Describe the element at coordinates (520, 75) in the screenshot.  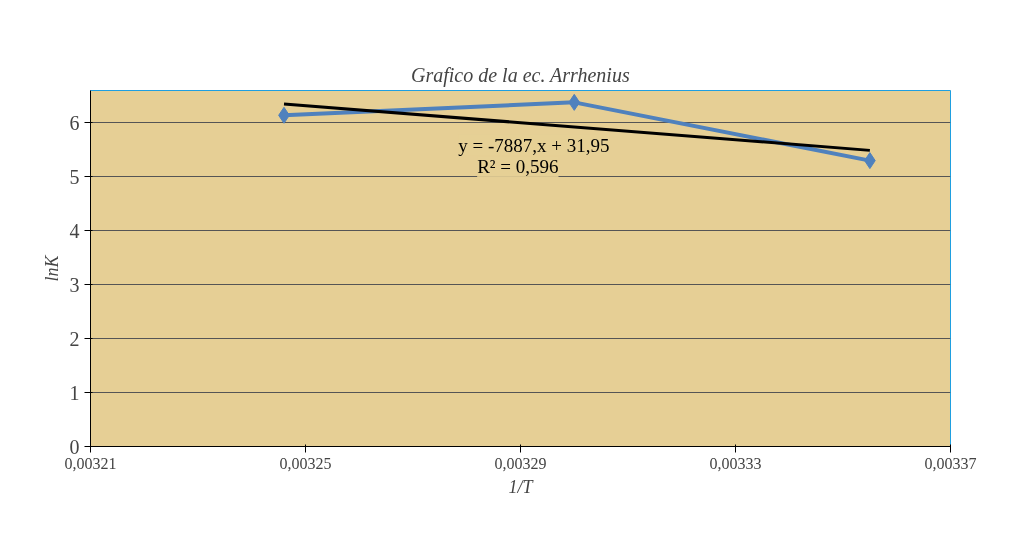
I see `chart-title: Grafico de la ec. Arrhenius` at that location.